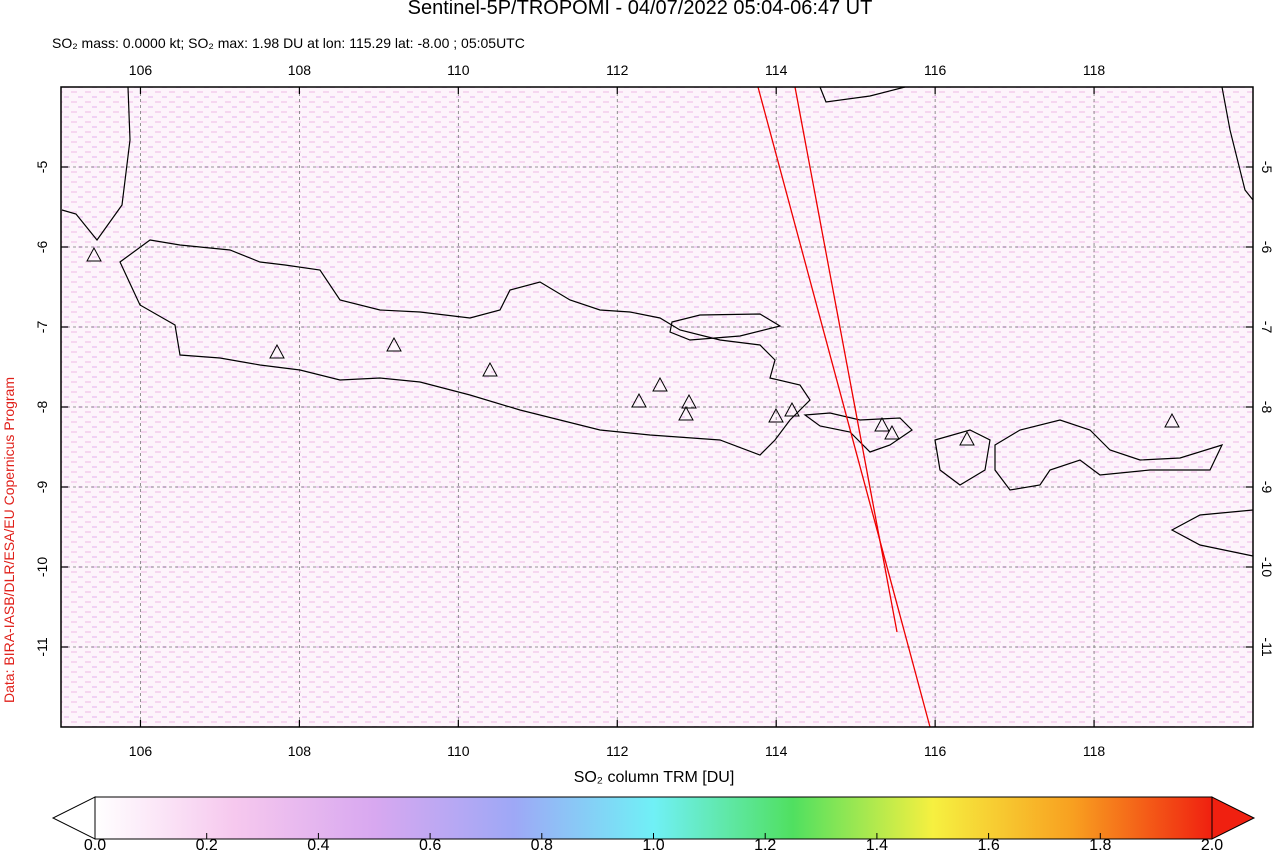 The image size is (1272, 853). Describe the element at coordinates (465, 347) in the screenshot. I see `coast-java` at that location.